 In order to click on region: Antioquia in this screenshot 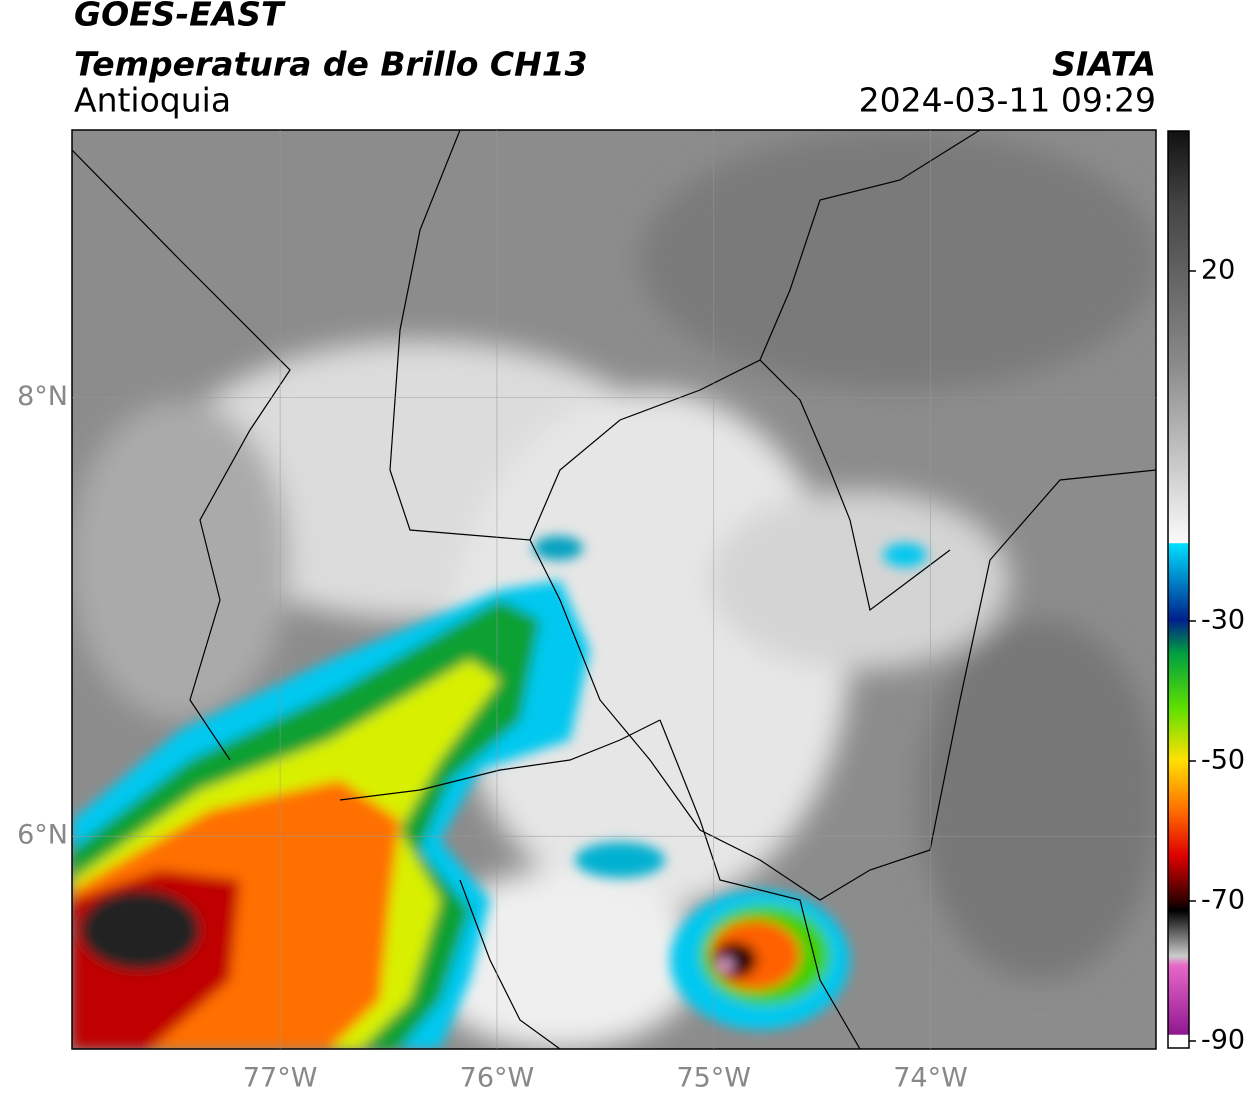, I will do `click(152, 100)`.